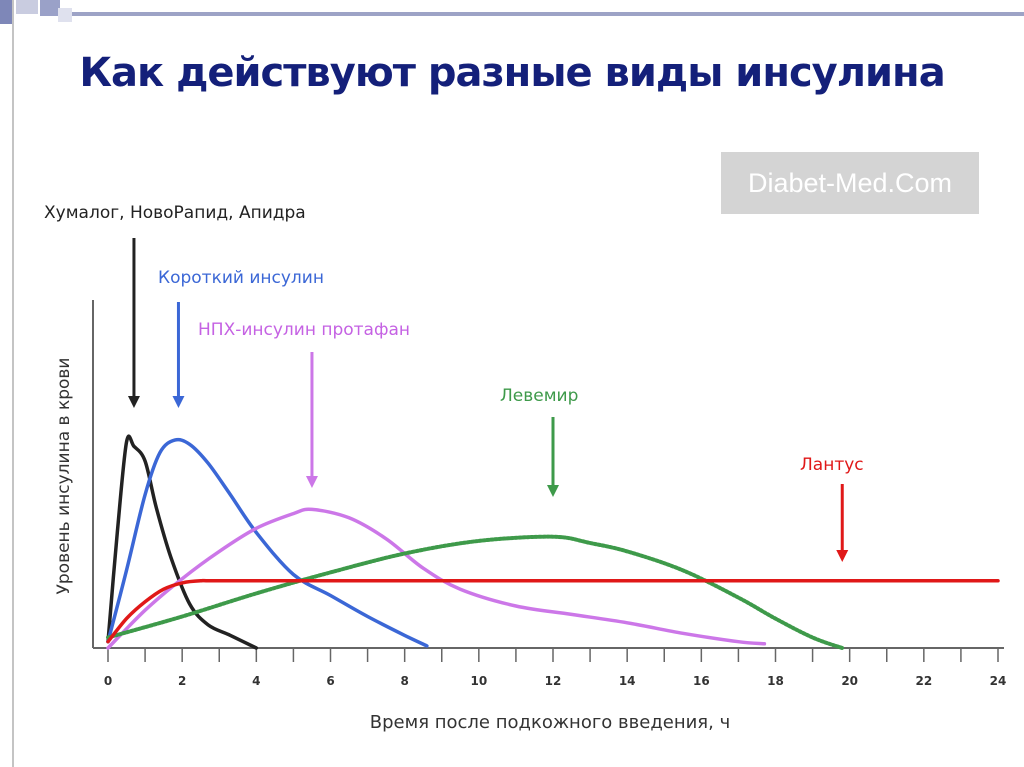 This screenshot has width=1024, height=767. Describe the element at coordinates (553, 491) in the screenshot. I see `arrowhead-levemir` at that location.